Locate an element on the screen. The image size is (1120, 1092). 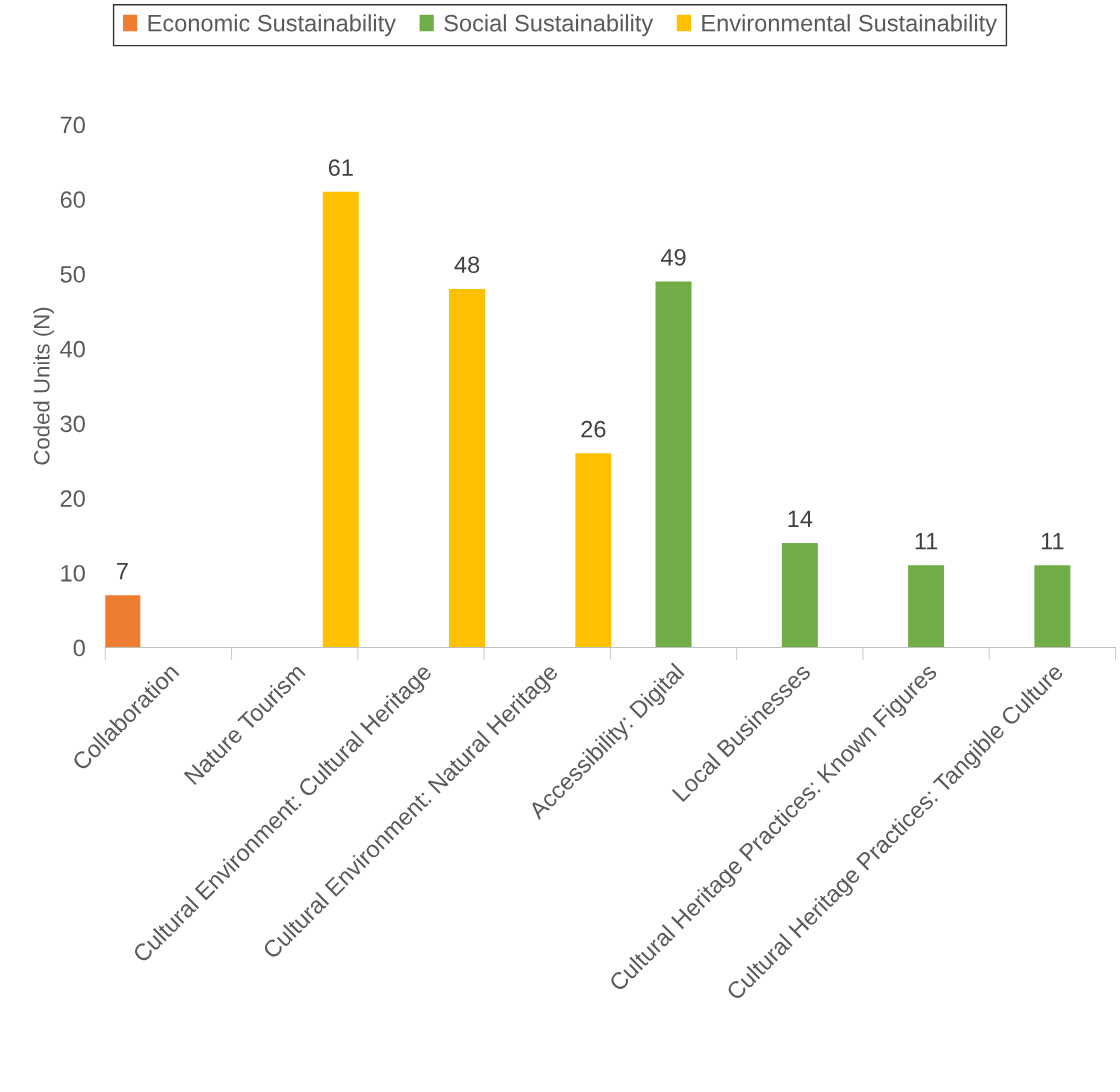
y-axis-title: Coded Units (N) is located at coordinates (44, 386).